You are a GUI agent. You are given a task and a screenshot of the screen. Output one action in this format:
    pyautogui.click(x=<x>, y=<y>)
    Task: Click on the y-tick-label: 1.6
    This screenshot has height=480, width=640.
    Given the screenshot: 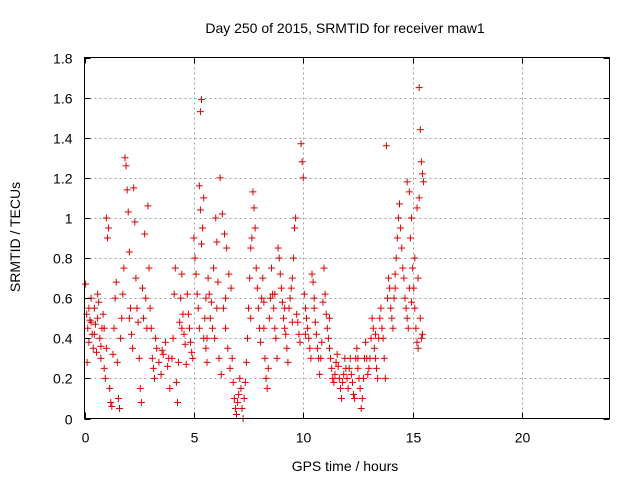 What is the action you would take?
    pyautogui.click(x=63, y=99)
    